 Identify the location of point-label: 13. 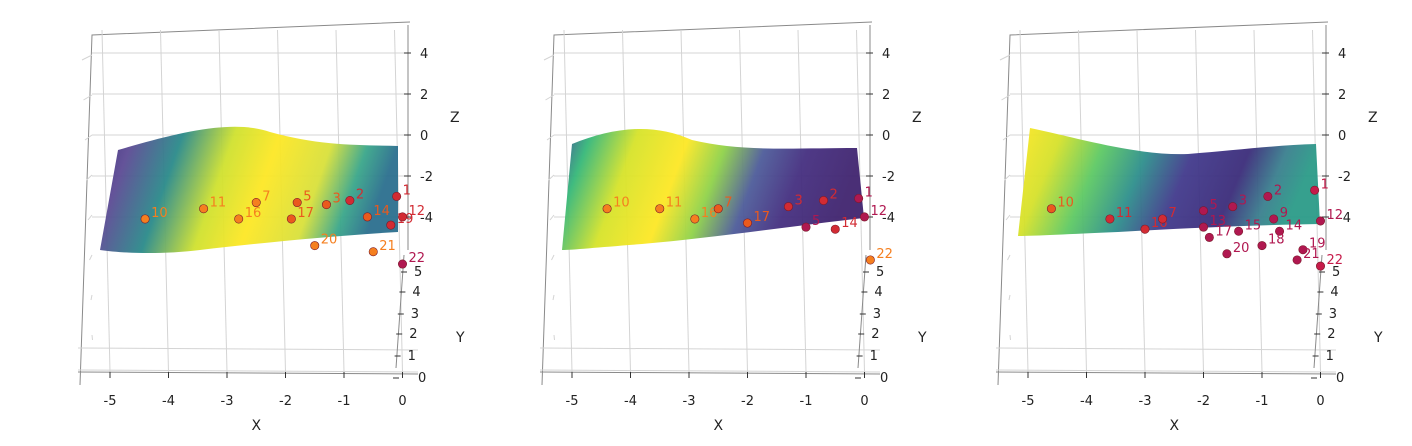
(1218, 221).